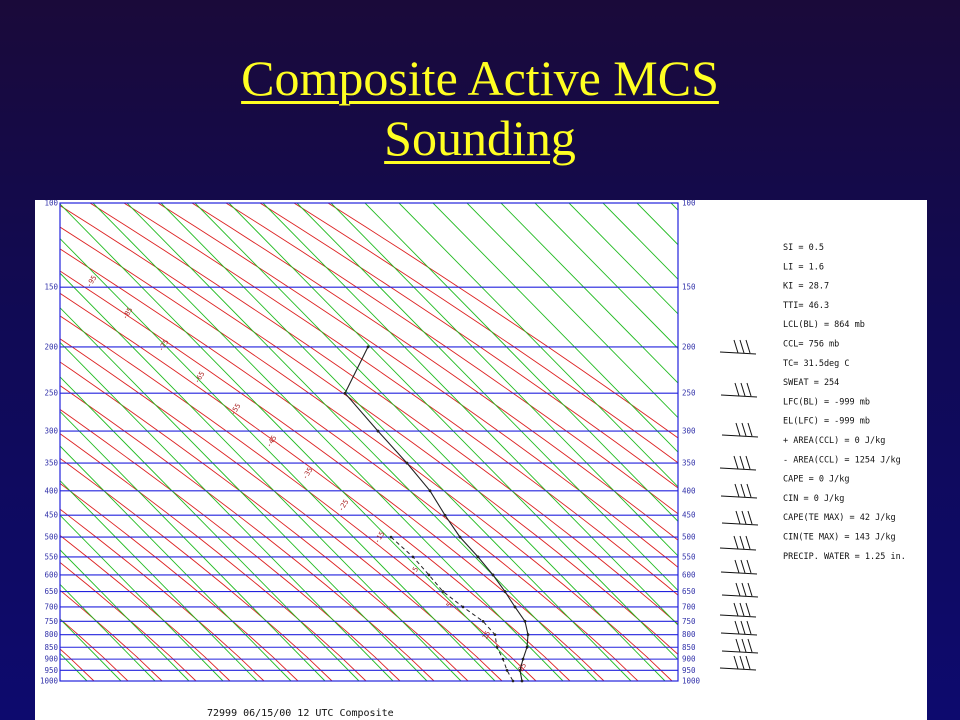  Describe the element at coordinates (51, 556) in the screenshot. I see `pressure-label: 550` at that location.